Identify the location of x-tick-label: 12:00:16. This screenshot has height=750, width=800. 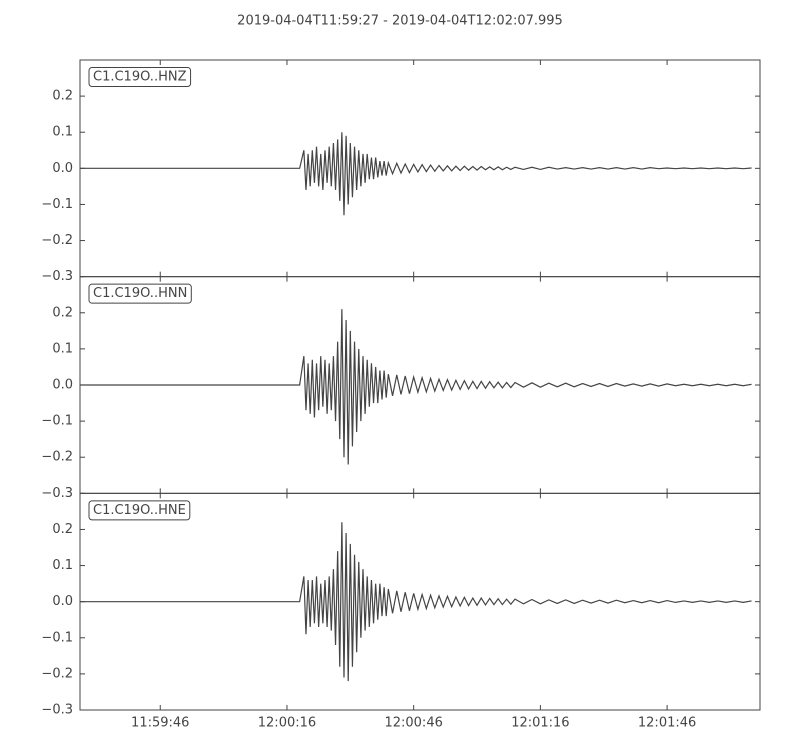
(287, 723).